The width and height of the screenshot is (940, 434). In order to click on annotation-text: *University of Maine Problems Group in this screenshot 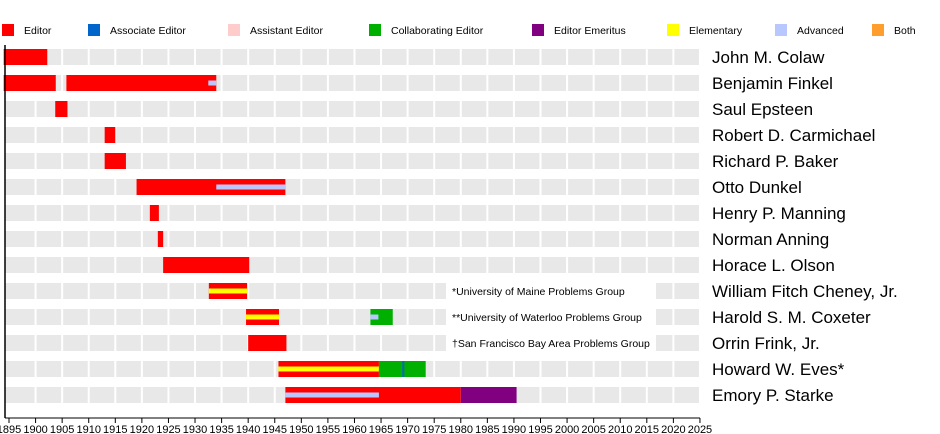, I will do `click(538, 292)`.